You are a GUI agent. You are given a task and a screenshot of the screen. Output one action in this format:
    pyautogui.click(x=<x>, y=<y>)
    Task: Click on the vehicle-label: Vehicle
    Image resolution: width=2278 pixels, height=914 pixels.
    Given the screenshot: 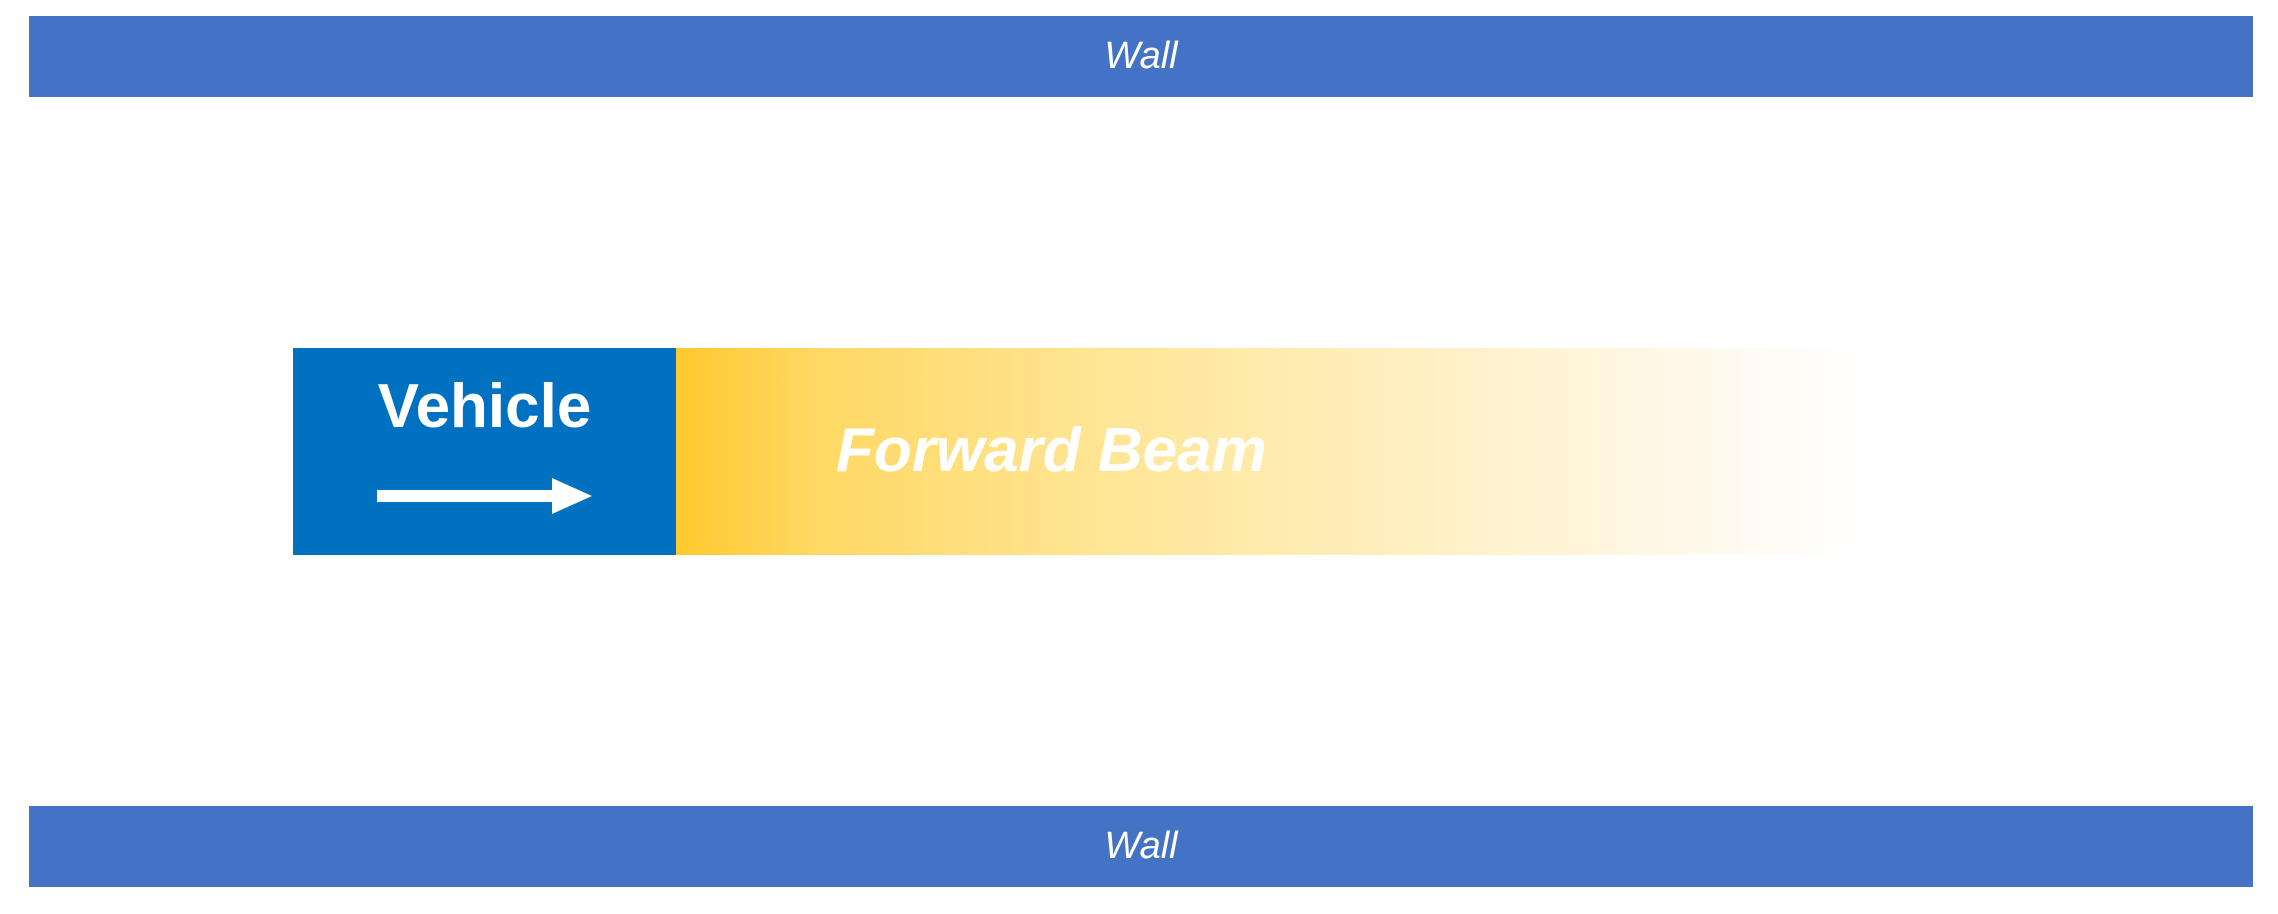 What is the action you would take?
    pyautogui.click(x=484, y=406)
    